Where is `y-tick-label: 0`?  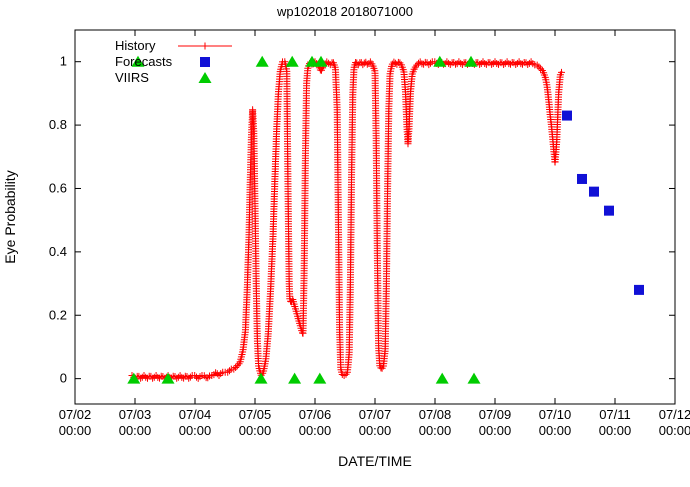
y-tick-label: 0 is located at coordinates (63, 378).